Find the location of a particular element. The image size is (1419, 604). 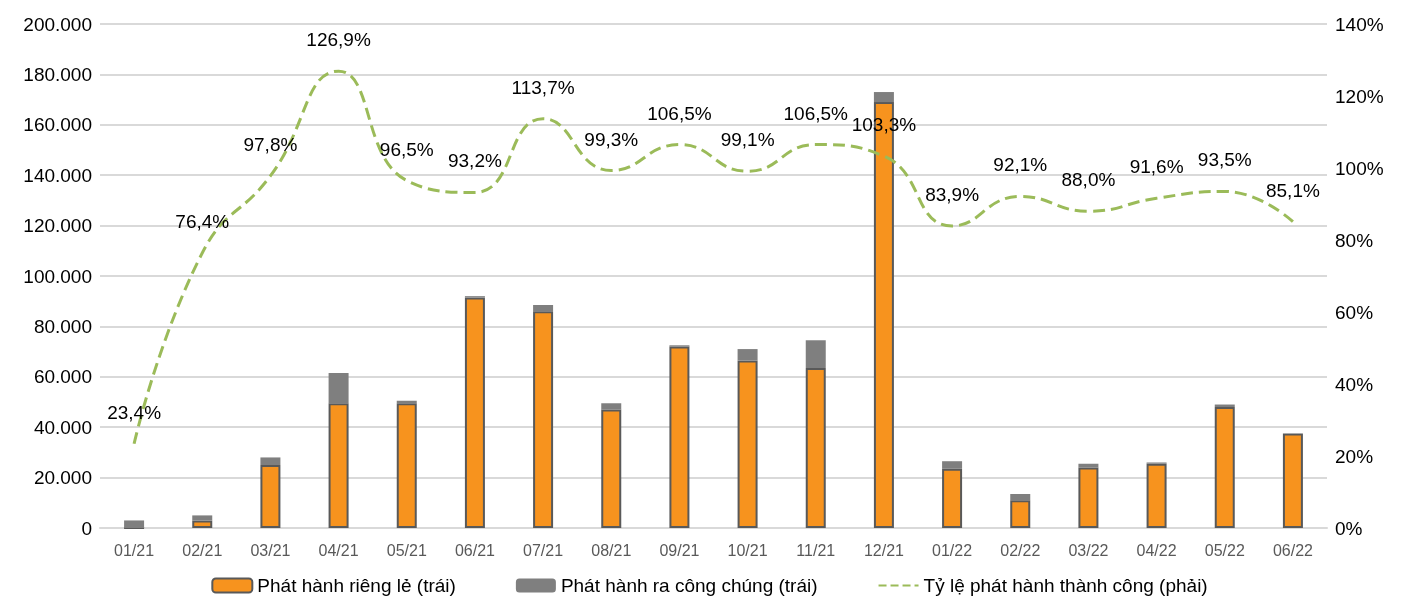

data-label: 92,1% is located at coordinates (1020, 165).